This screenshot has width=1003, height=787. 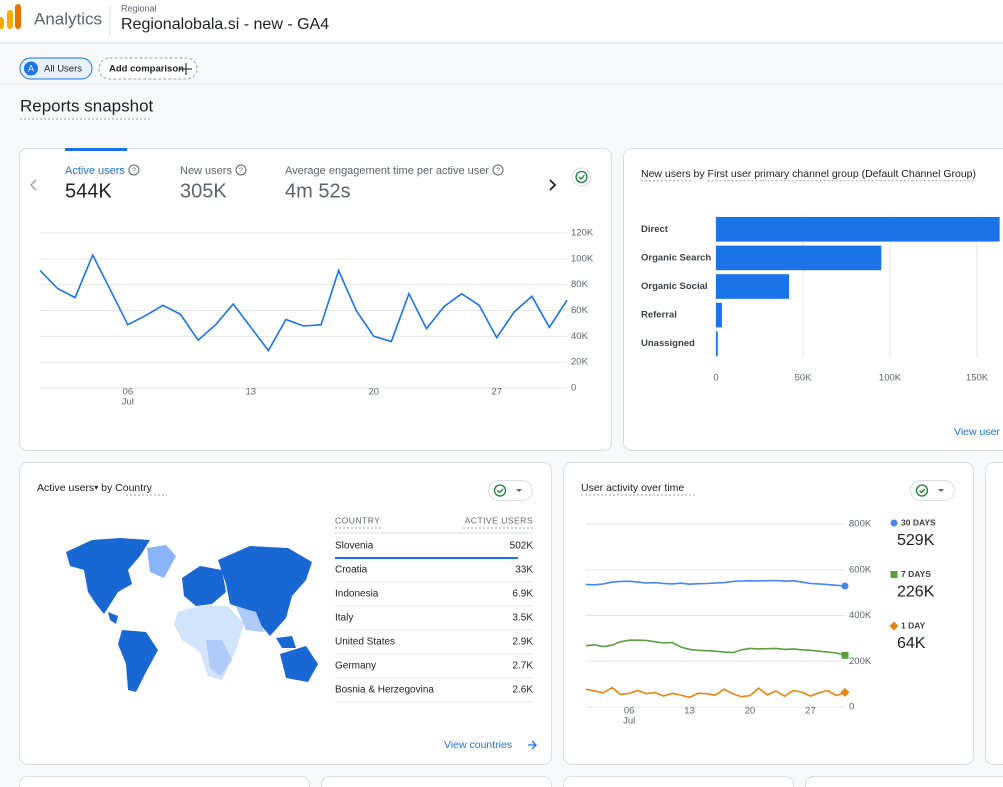 I want to click on x-tick-label: 27, so click(x=810, y=711).